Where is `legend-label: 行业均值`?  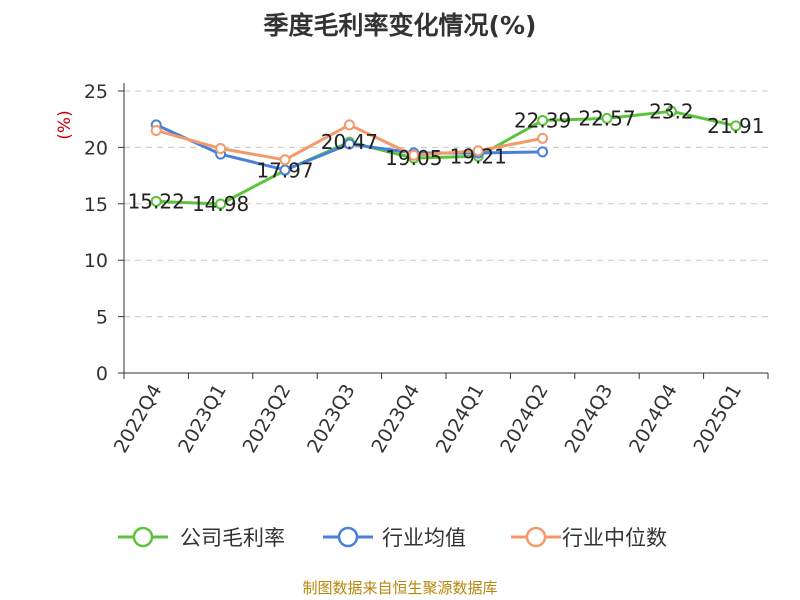 legend-label: 行业均值 is located at coordinates (424, 538).